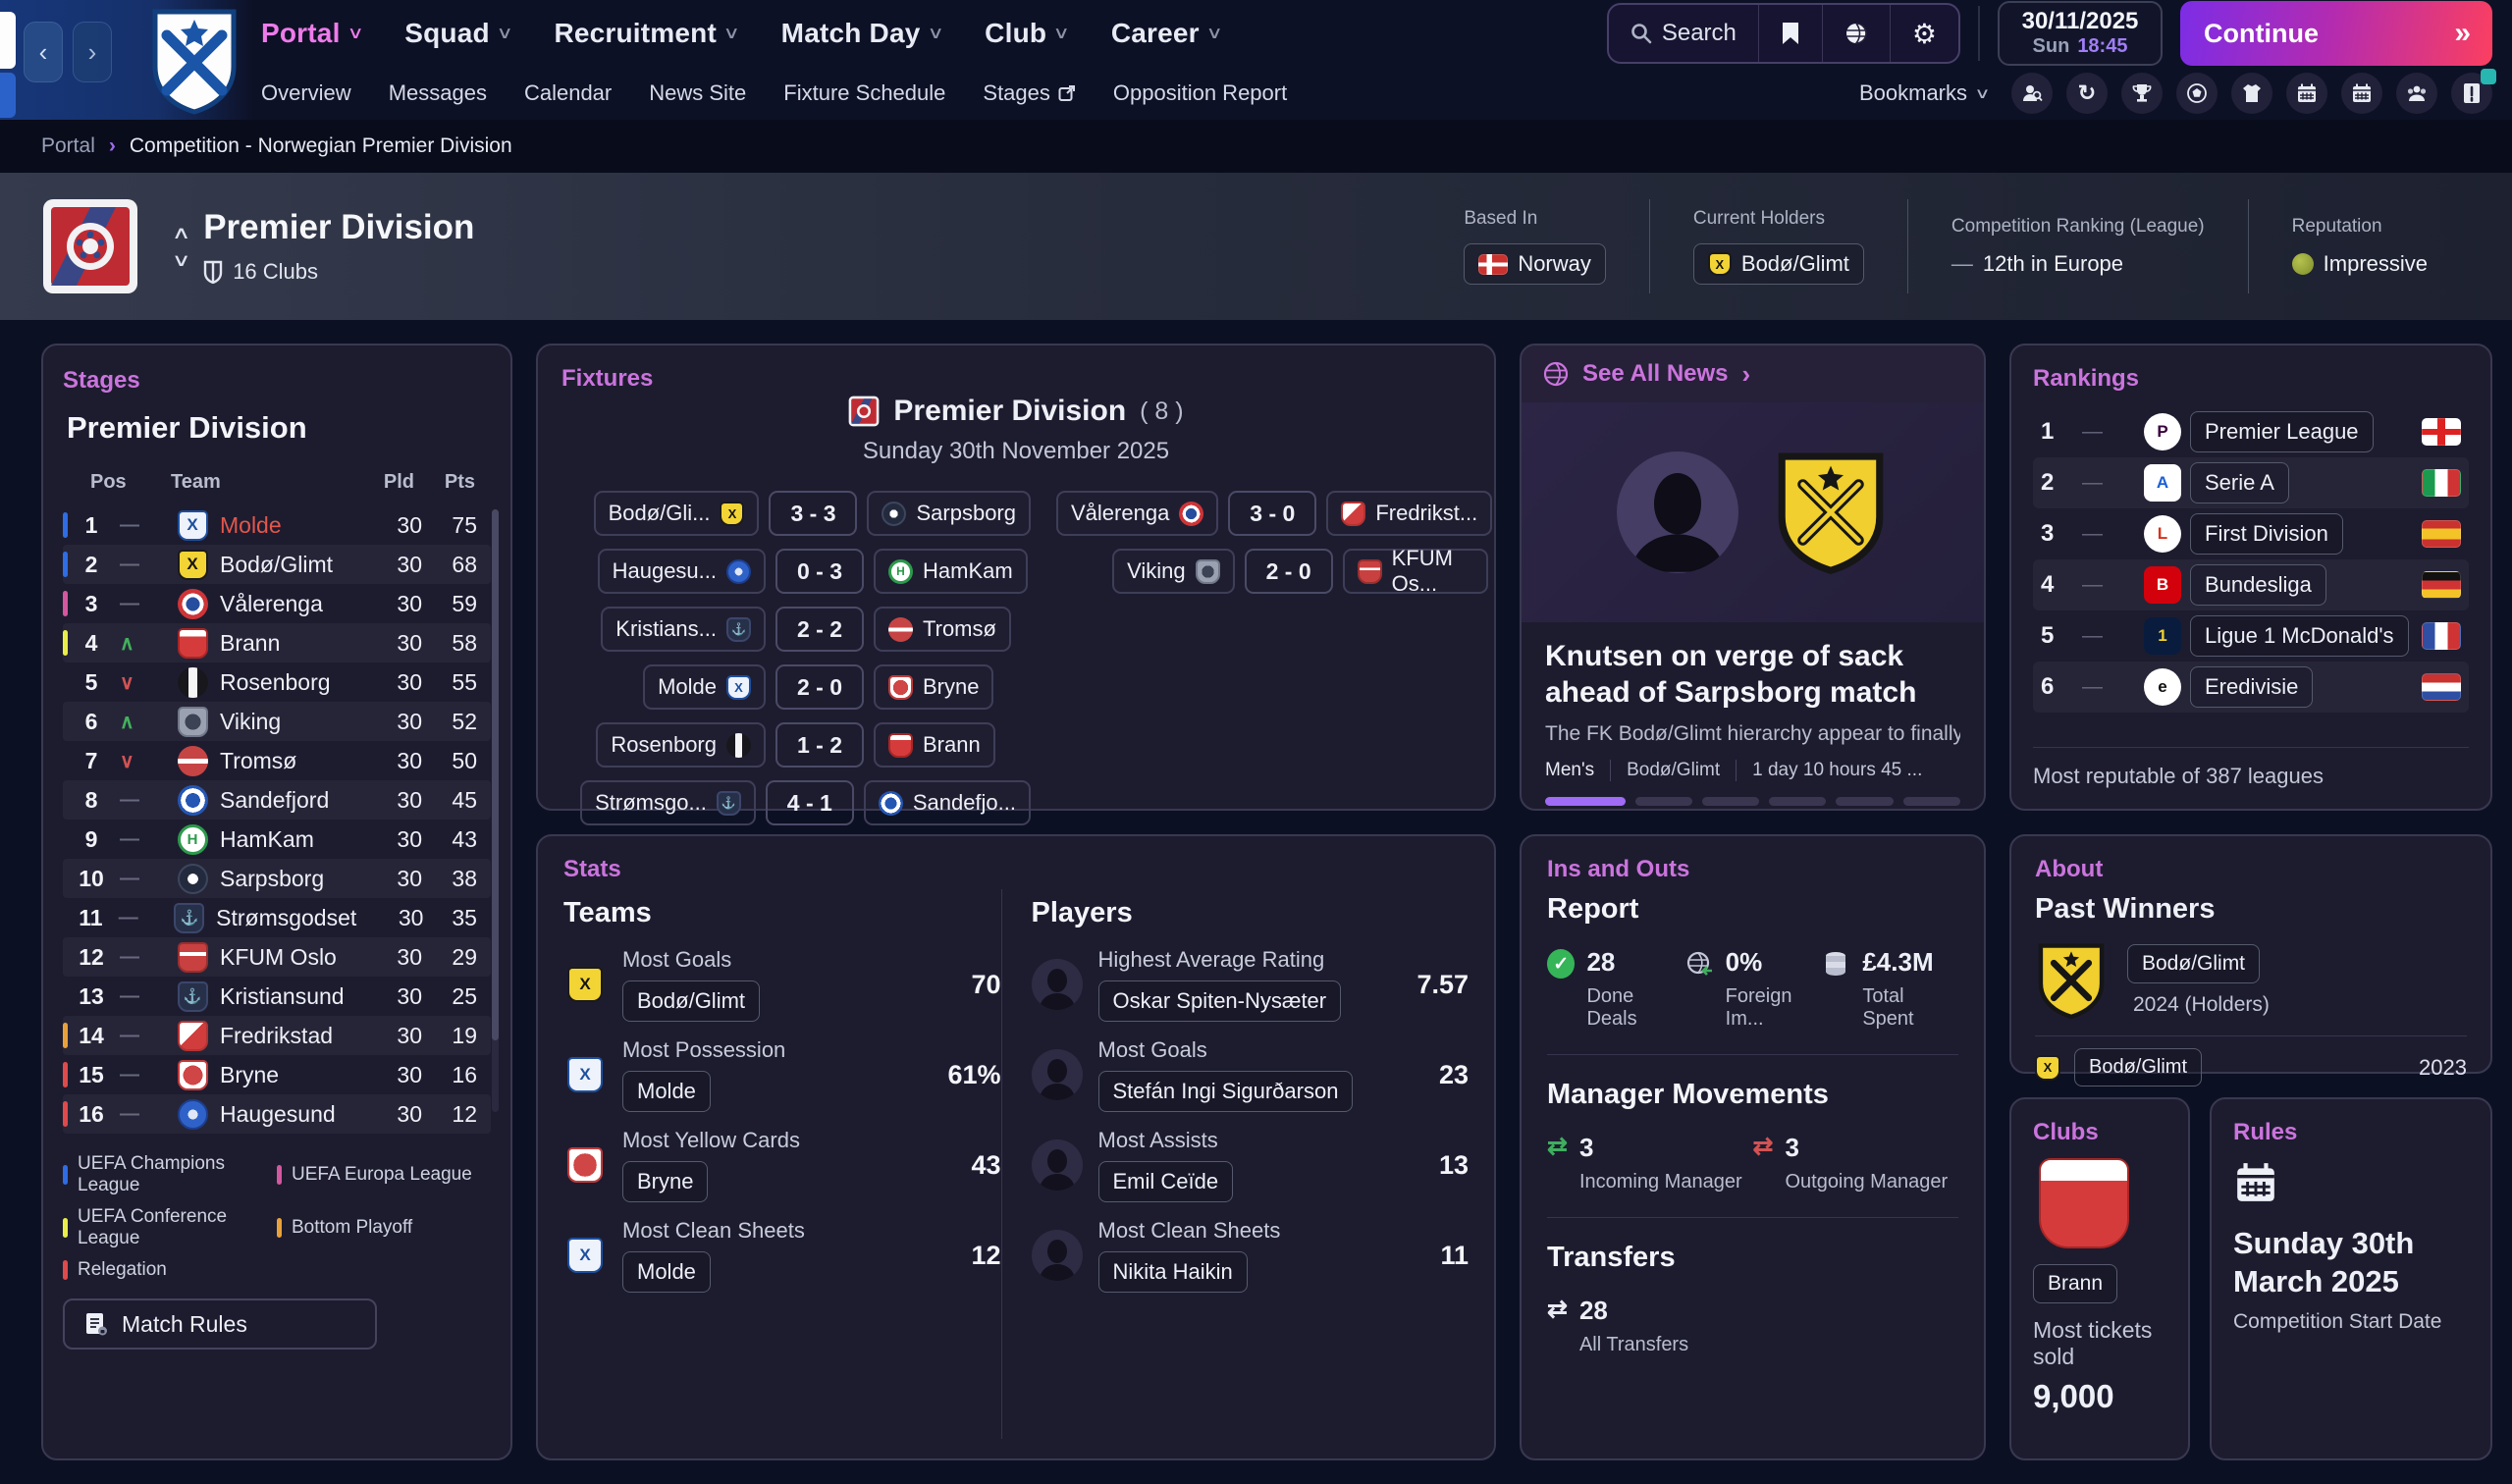  What do you see at coordinates (698, 92) in the screenshot?
I see `subnav-news-site: News Site` at bounding box center [698, 92].